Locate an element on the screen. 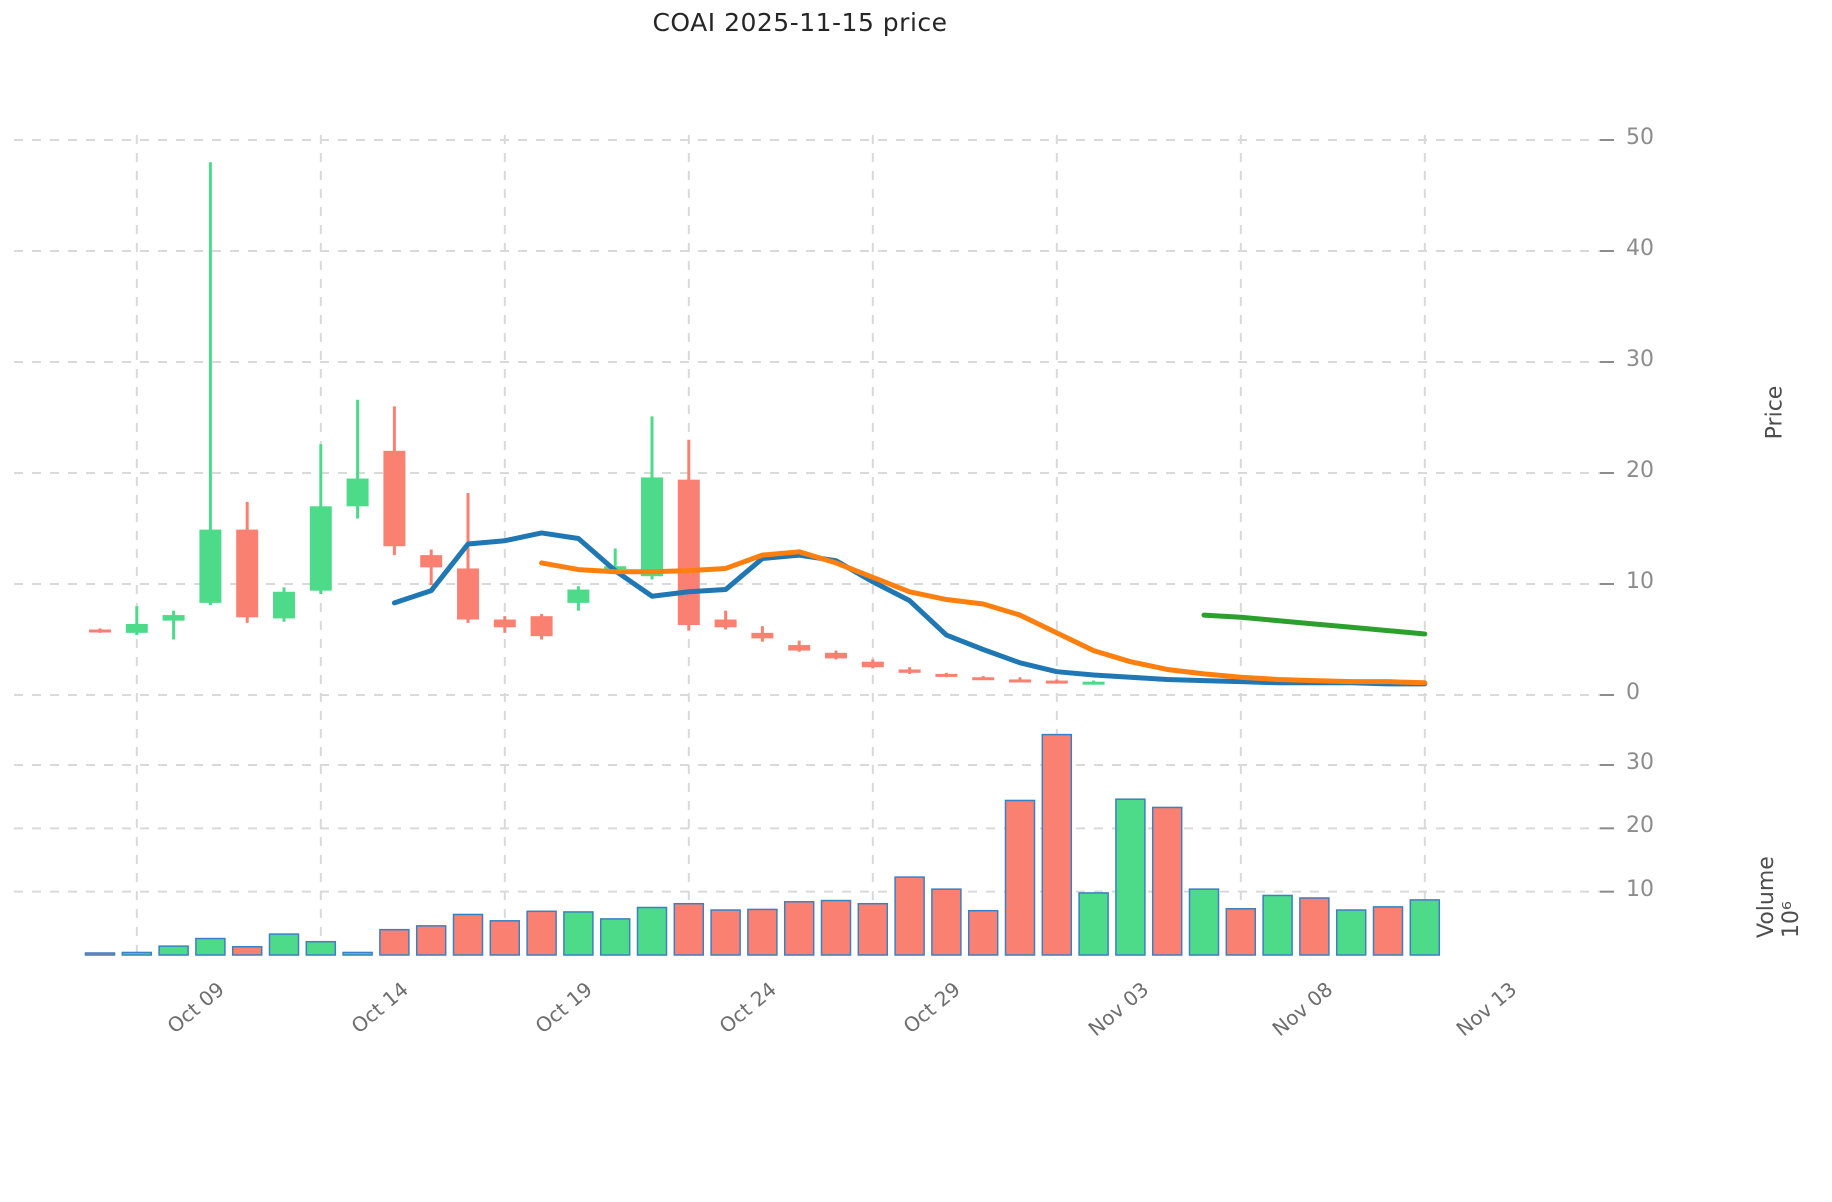 The width and height of the screenshot is (1832, 1202). moving-average-lines is located at coordinates (909, 608).